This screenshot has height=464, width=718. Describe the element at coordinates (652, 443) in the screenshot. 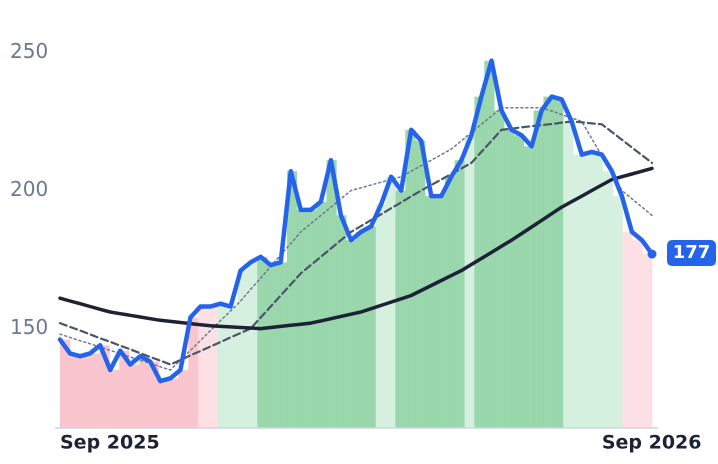

I see `x-tick-label: Sep 2026` at that location.